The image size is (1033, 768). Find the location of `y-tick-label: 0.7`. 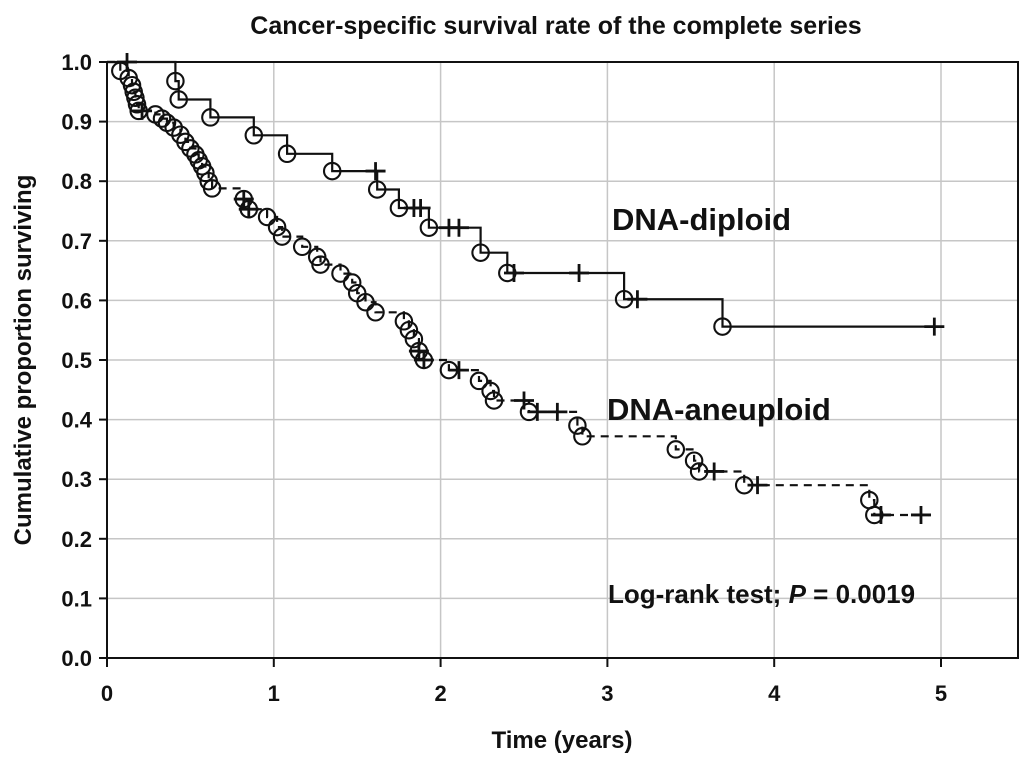

y-tick-label: 0.7 is located at coordinates (76, 241).